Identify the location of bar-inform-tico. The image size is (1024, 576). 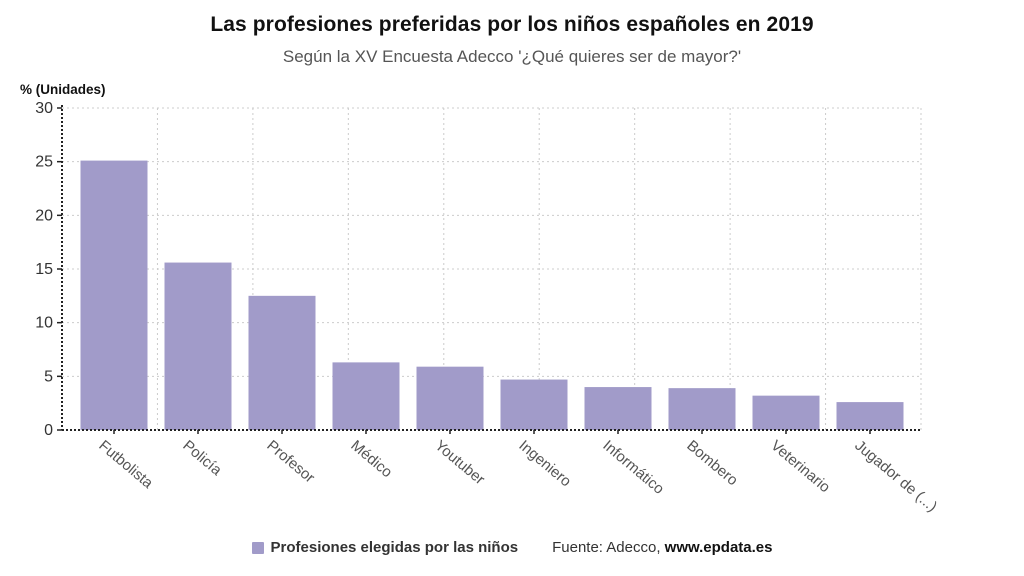
(618, 408).